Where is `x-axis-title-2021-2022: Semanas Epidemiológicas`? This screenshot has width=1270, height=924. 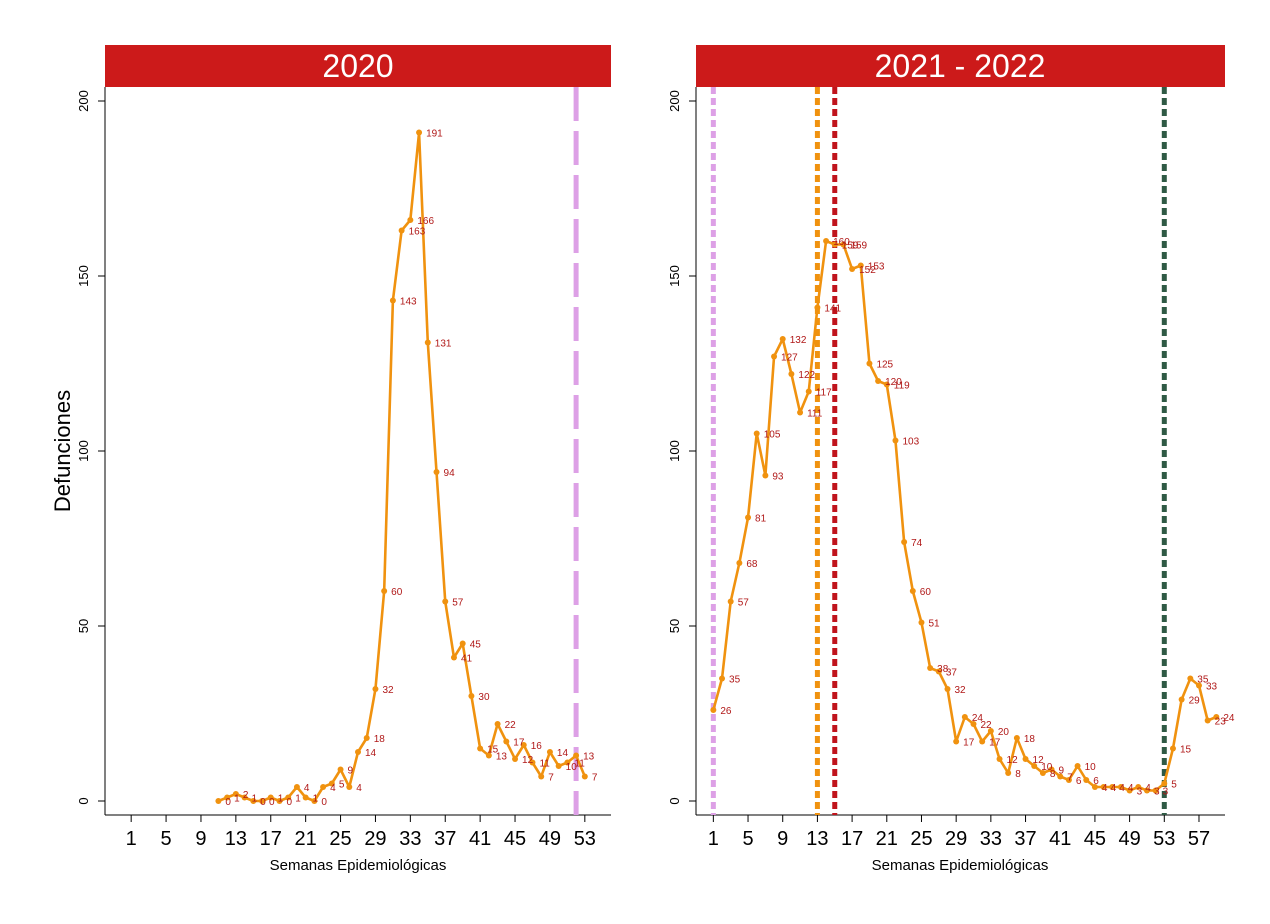
x-axis-title-2021-2022: Semanas Epidemiológicas is located at coordinates (960, 865).